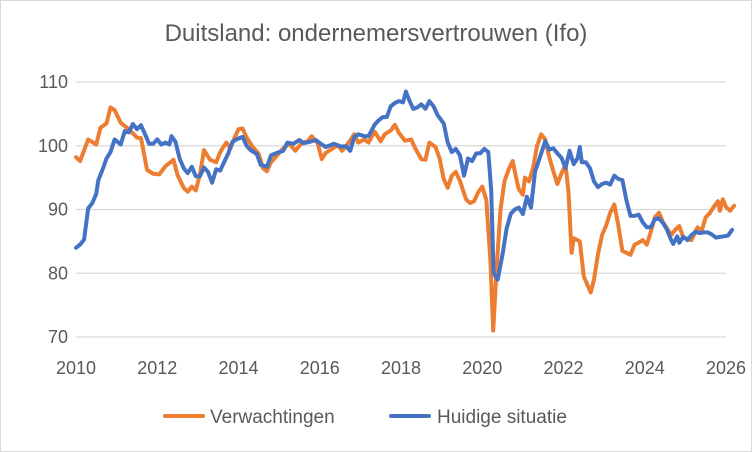 The width and height of the screenshot is (752, 452). What do you see at coordinates (726, 368) in the screenshot?
I see `x-tick-label: 2026` at bounding box center [726, 368].